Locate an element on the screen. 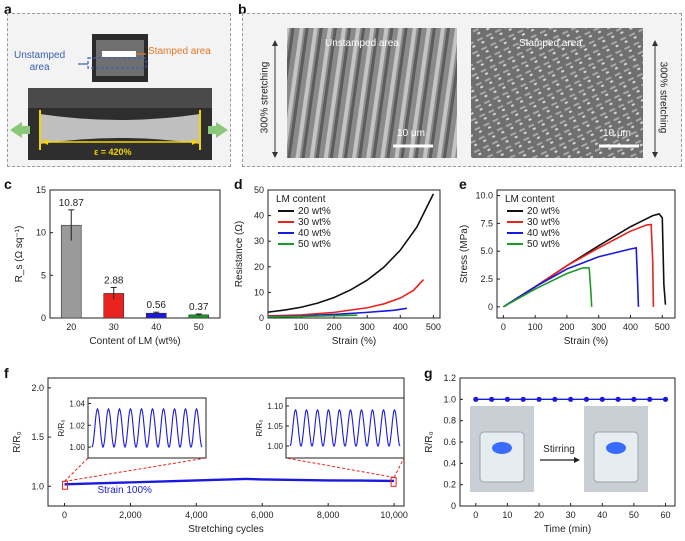  e-ytick-label: 5.0 is located at coordinates (486, 251).